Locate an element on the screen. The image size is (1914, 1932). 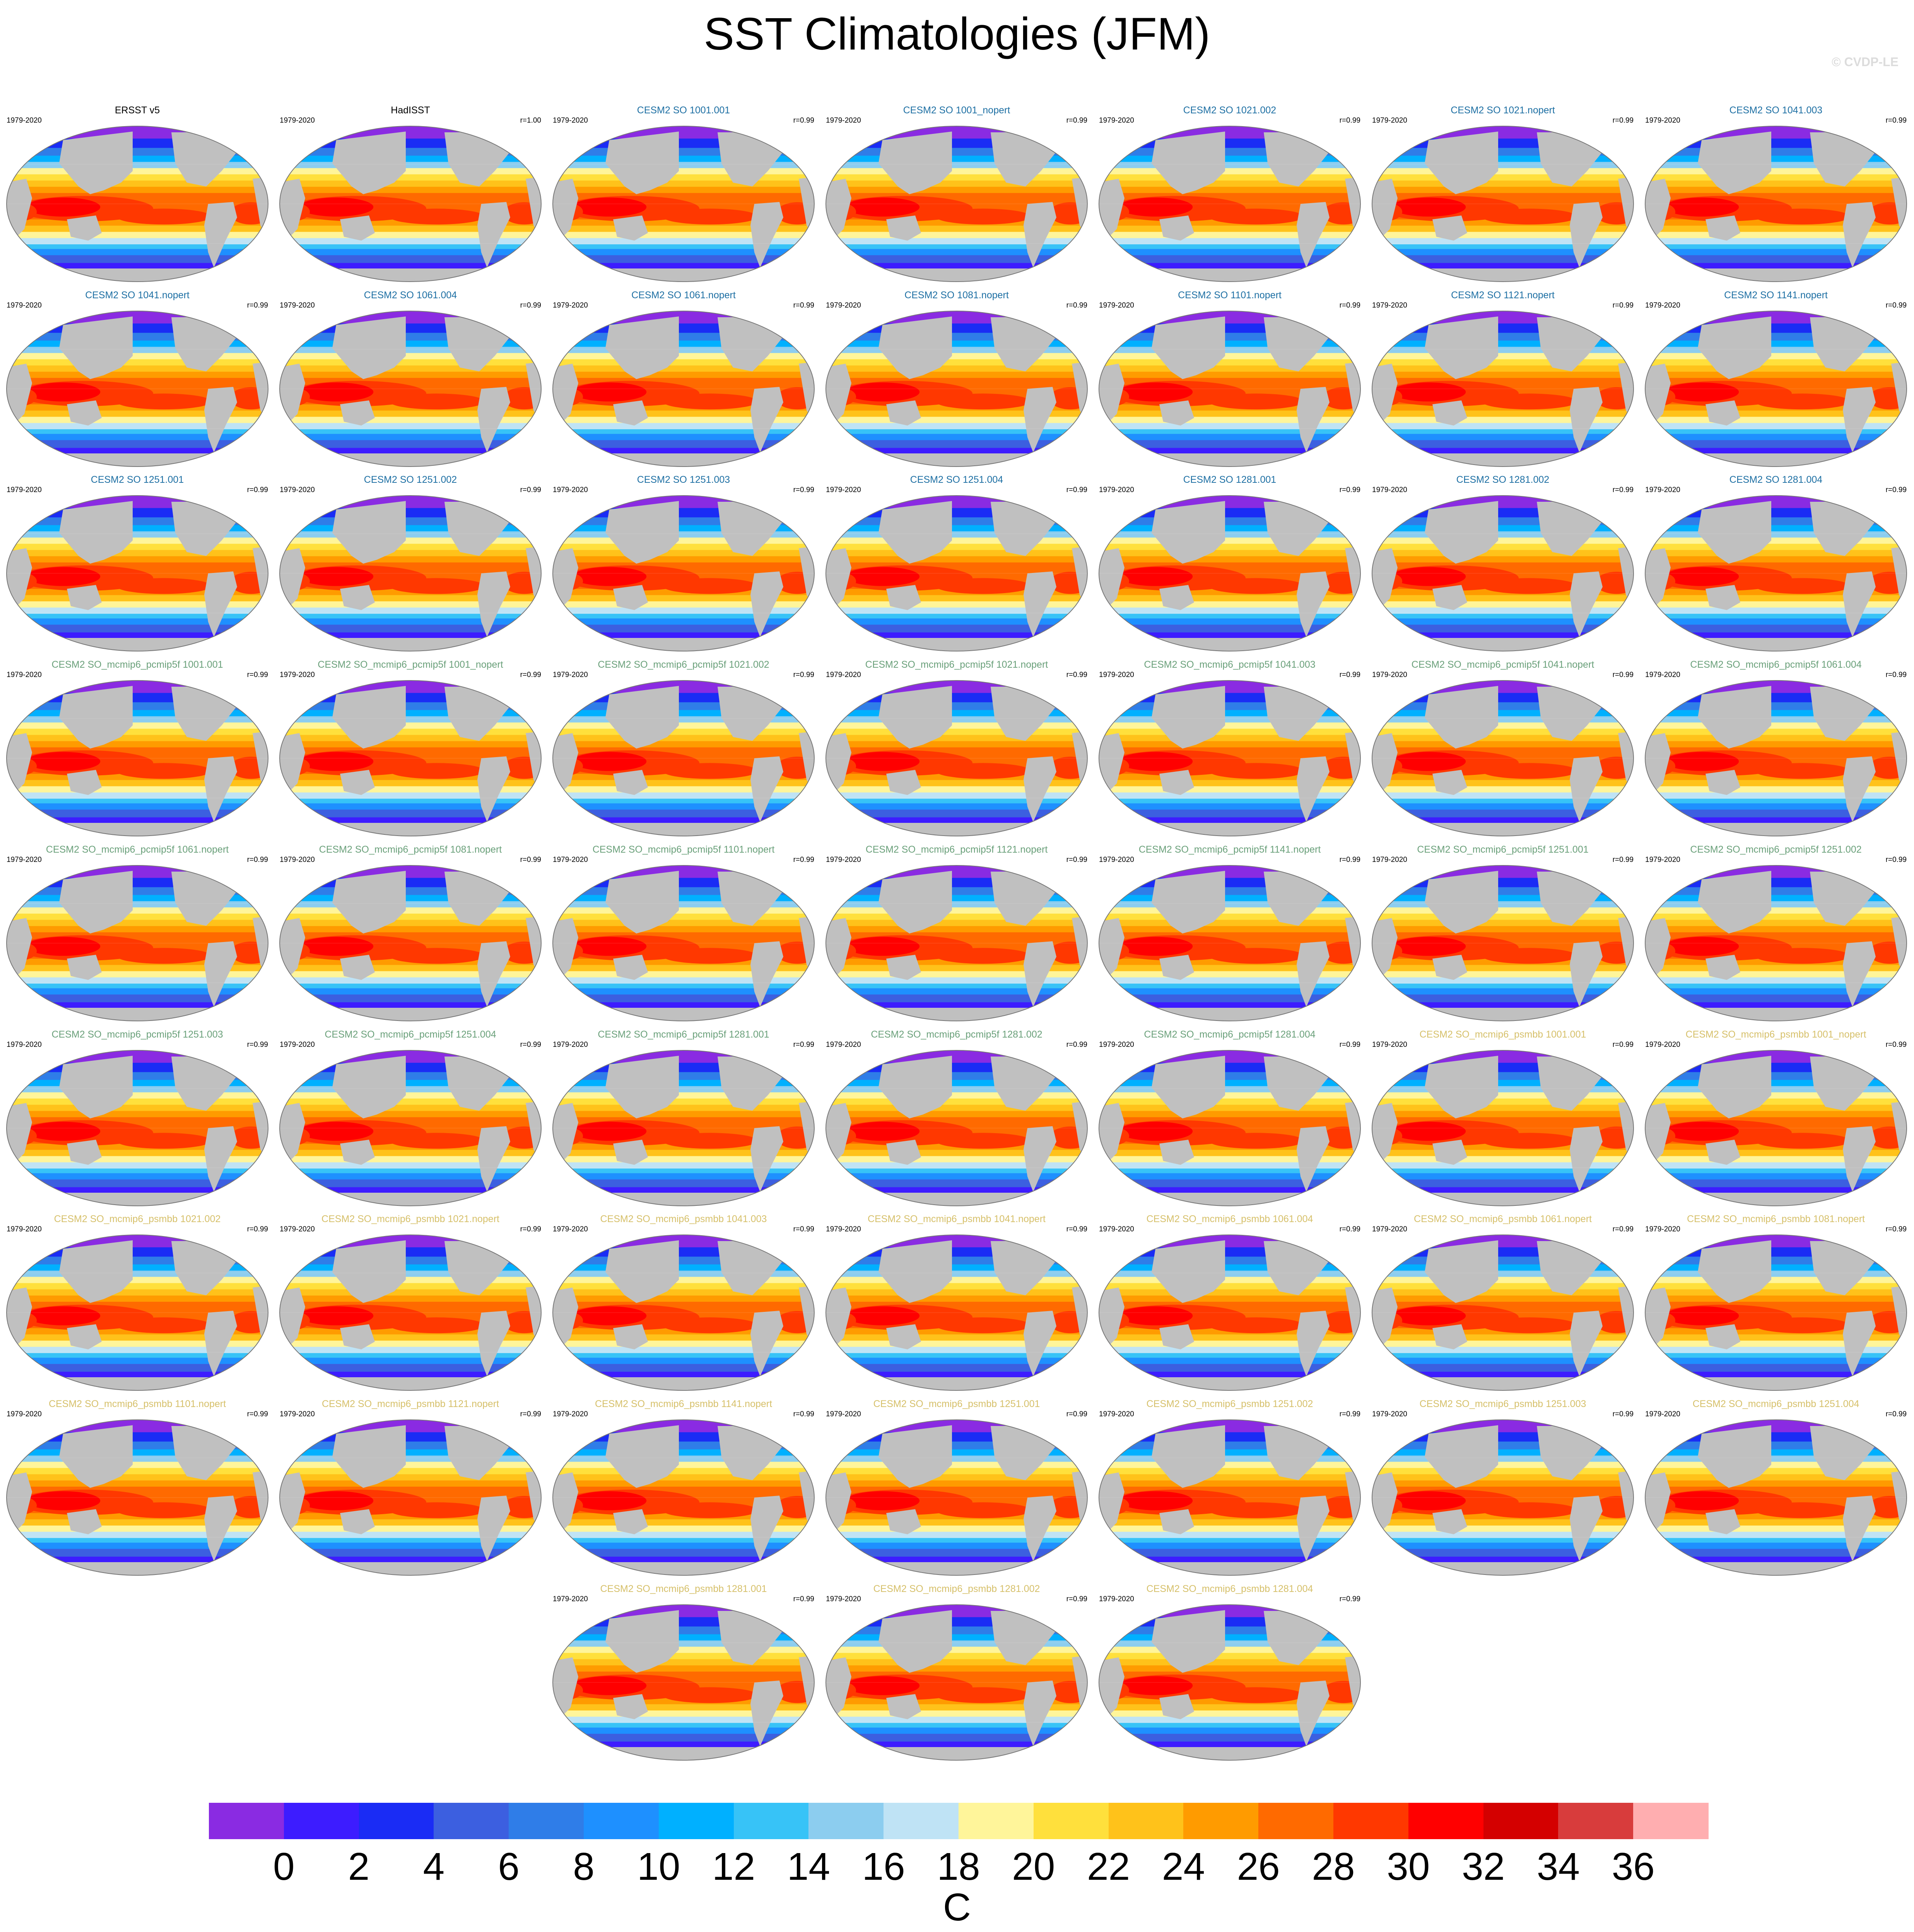
panel-title: CESM2 SO_mcmip6_pcmip5f 1251.002 is located at coordinates (1776, 849).